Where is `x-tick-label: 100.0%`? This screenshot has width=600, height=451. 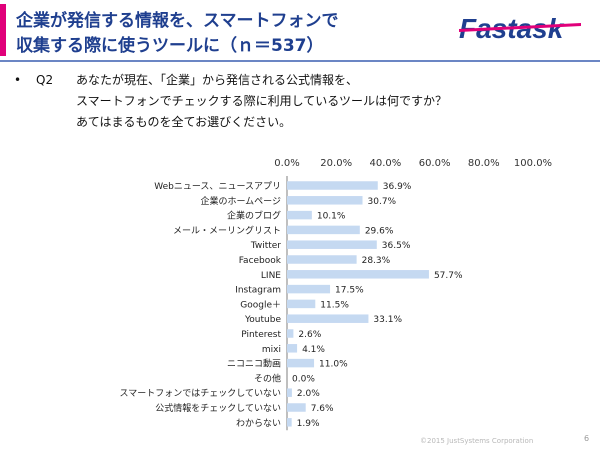 x-tick-label: 100.0% is located at coordinates (533, 163).